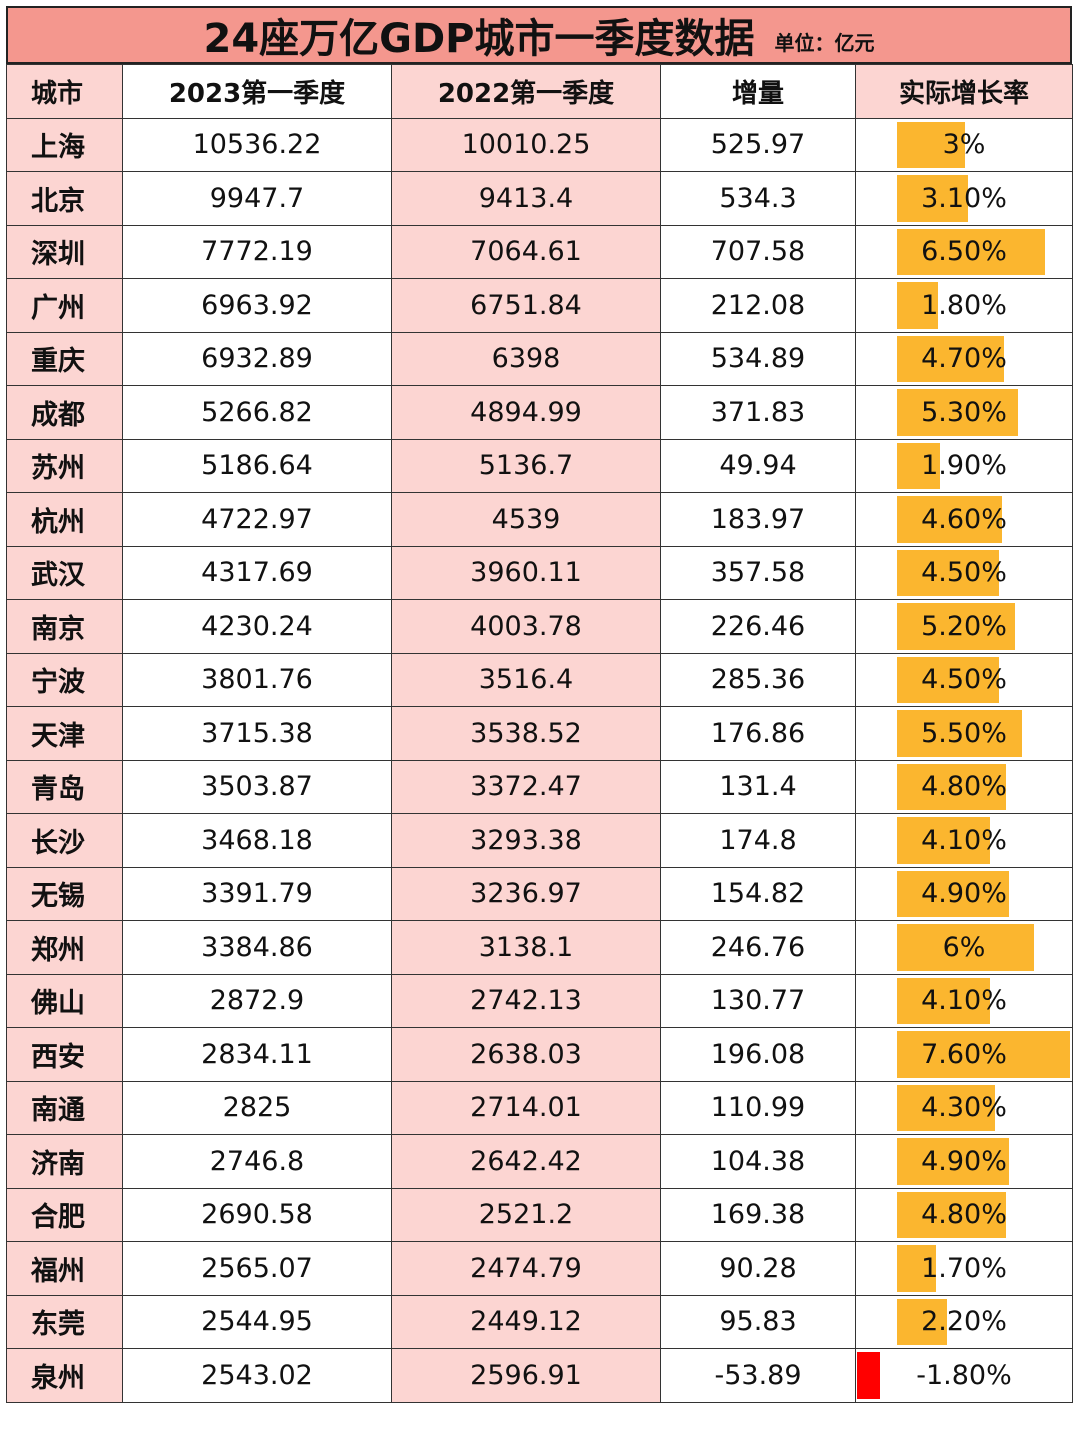  Describe the element at coordinates (64, 465) in the screenshot. I see `city-cell: 苏州` at that location.